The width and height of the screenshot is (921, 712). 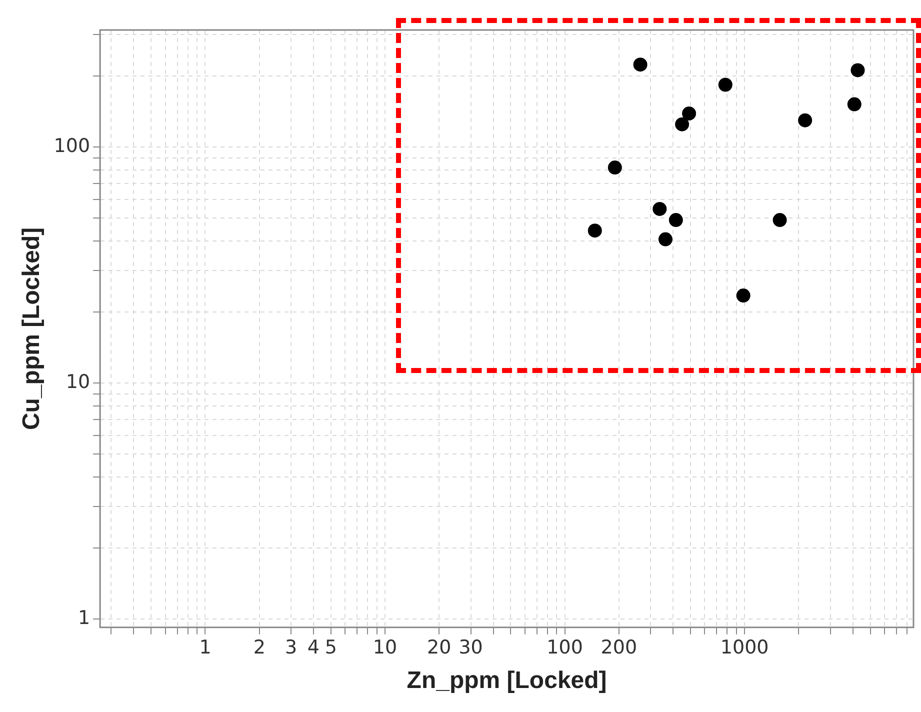 What do you see at coordinates (506, 680) in the screenshot?
I see `x-axis-title: Zn_ppm [Locked]` at bounding box center [506, 680].